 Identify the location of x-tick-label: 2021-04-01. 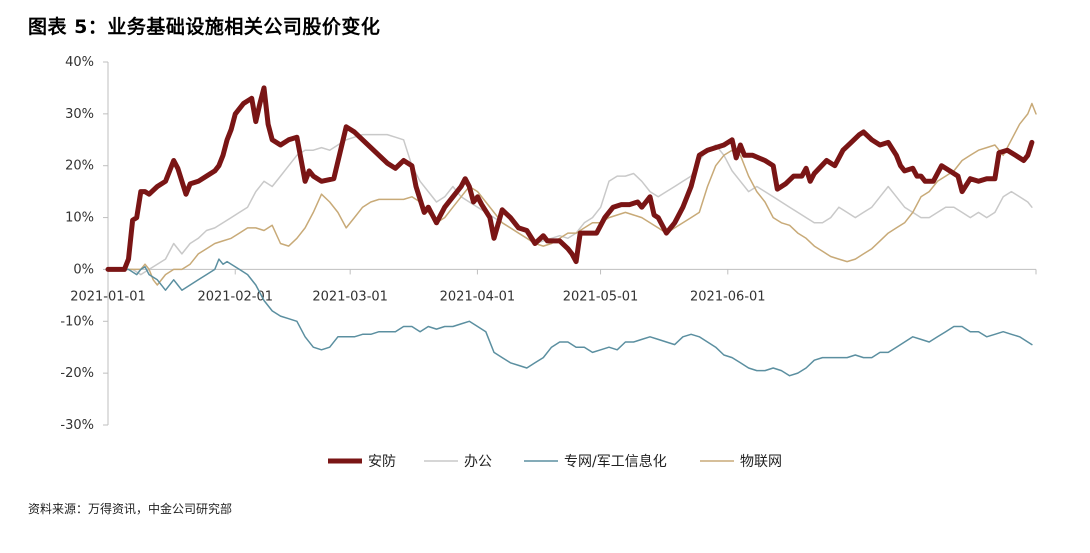
(478, 296).